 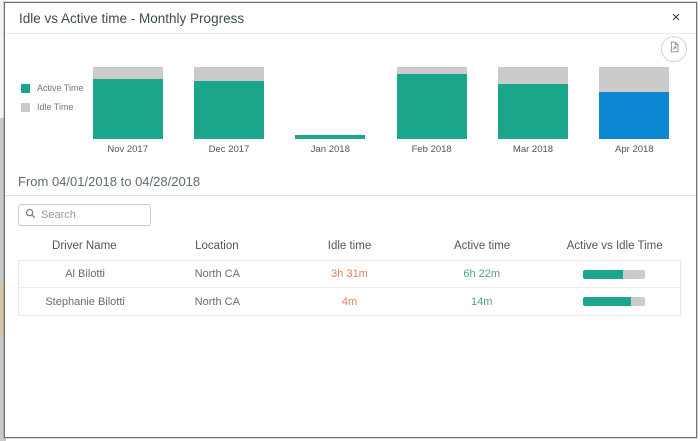 What do you see at coordinates (229, 149) in the screenshot?
I see `month-label: Dec 2017` at bounding box center [229, 149].